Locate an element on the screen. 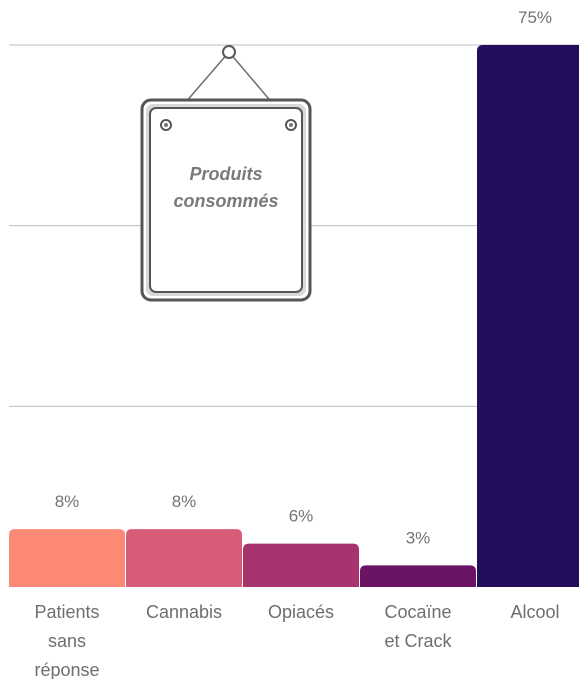 This screenshot has height=679, width=579. category-label-line: Cannabis is located at coordinates (184, 612).